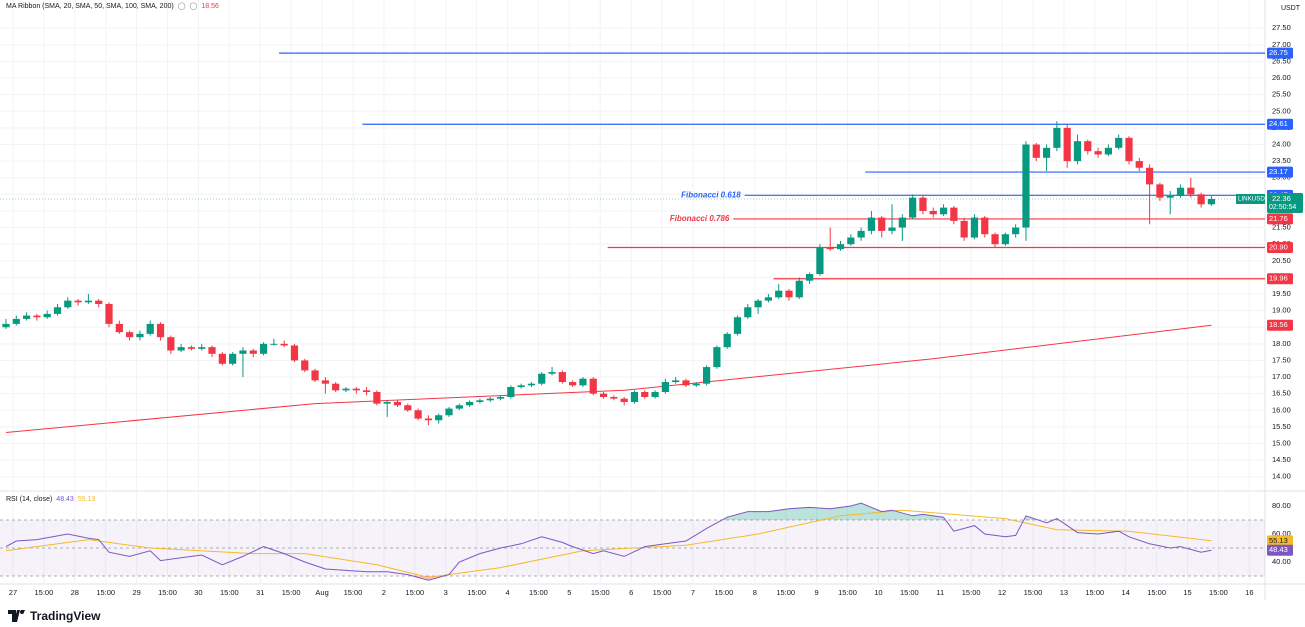  What do you see at coordinates (817, 592) in the screenshot?
I see `x-tick-label: 9` at bounding box center [817, 592].